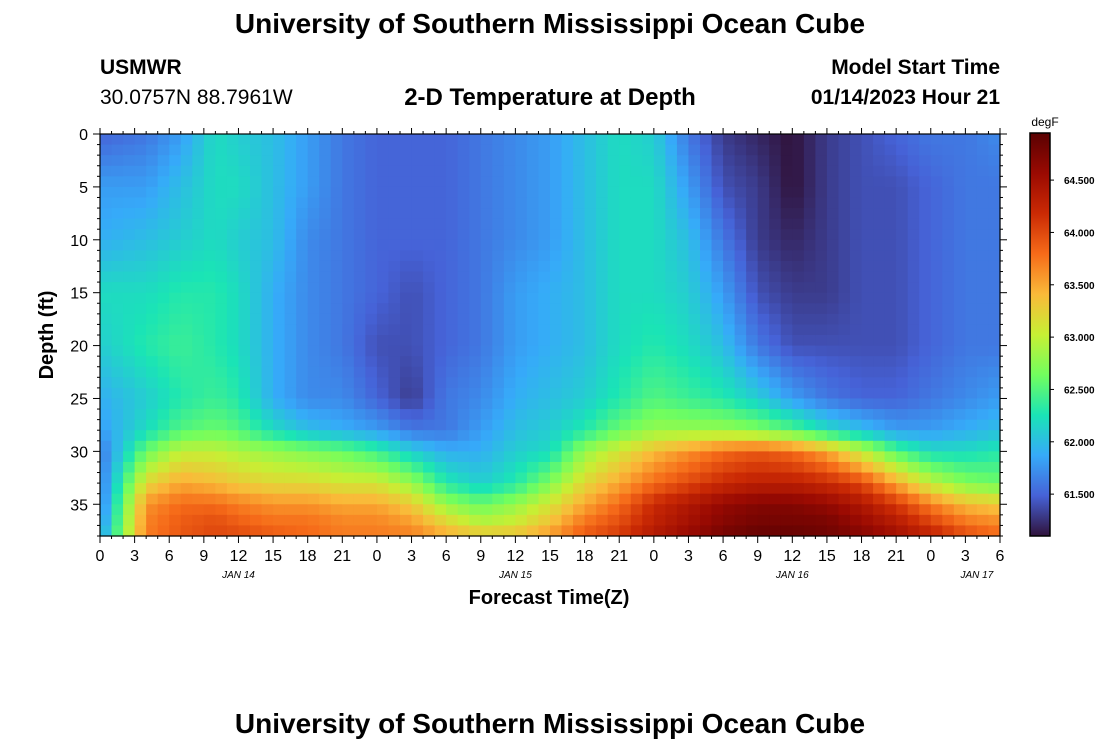 The image size is (1100, 750). What do you see at coordinates (585, 556) in the screenshot?
I see `x-tick-label: 18` at bounding box center [585, 556].